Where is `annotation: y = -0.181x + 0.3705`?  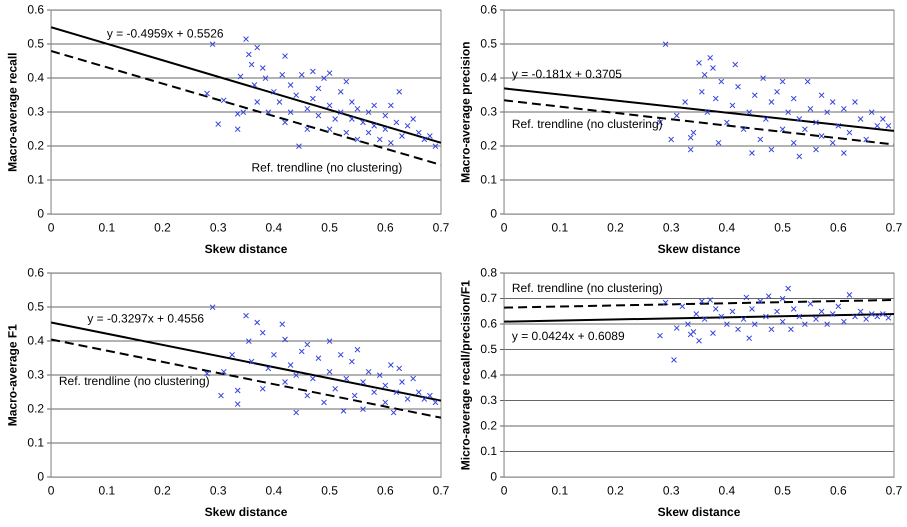
annotation: y = -0.181x + 0.3705 is located at coordinates (567, 74).